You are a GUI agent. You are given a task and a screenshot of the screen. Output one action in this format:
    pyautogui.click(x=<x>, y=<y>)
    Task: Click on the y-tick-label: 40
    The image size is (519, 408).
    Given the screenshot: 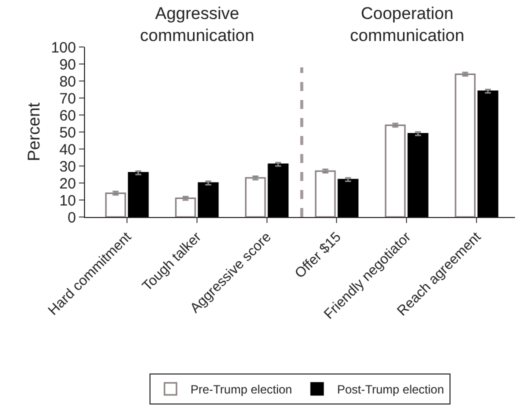 What is the action you would take?
    pyautogui.click(x=67, y=149)
    